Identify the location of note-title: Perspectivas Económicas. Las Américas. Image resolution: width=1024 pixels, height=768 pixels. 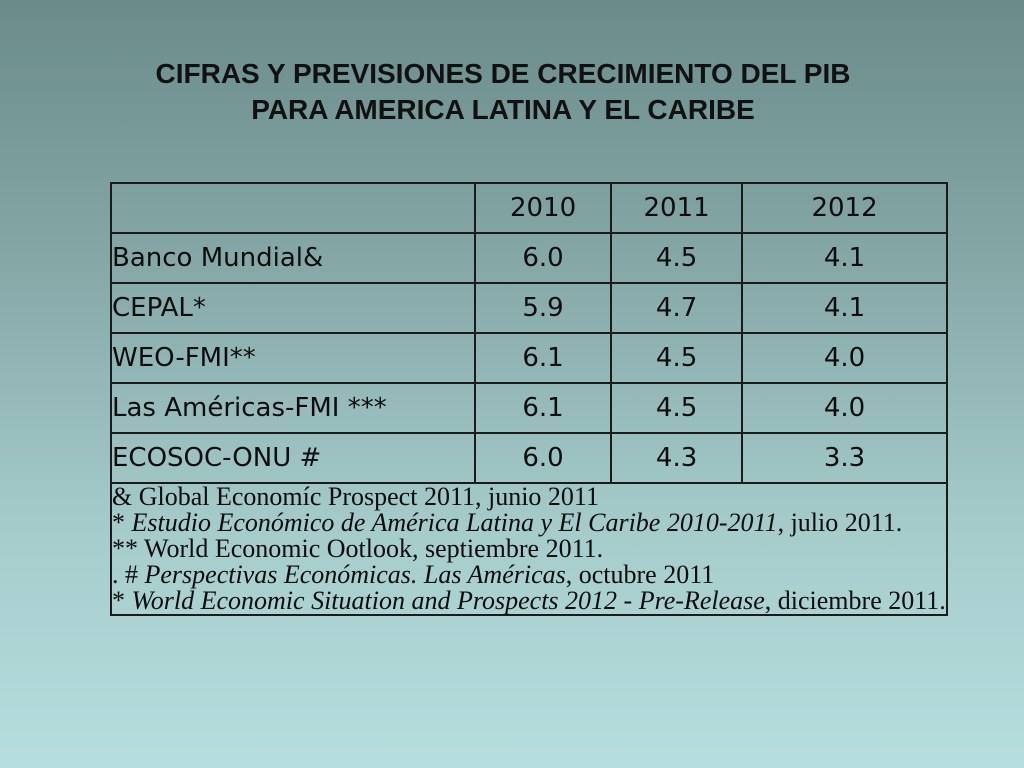
(355, 574).